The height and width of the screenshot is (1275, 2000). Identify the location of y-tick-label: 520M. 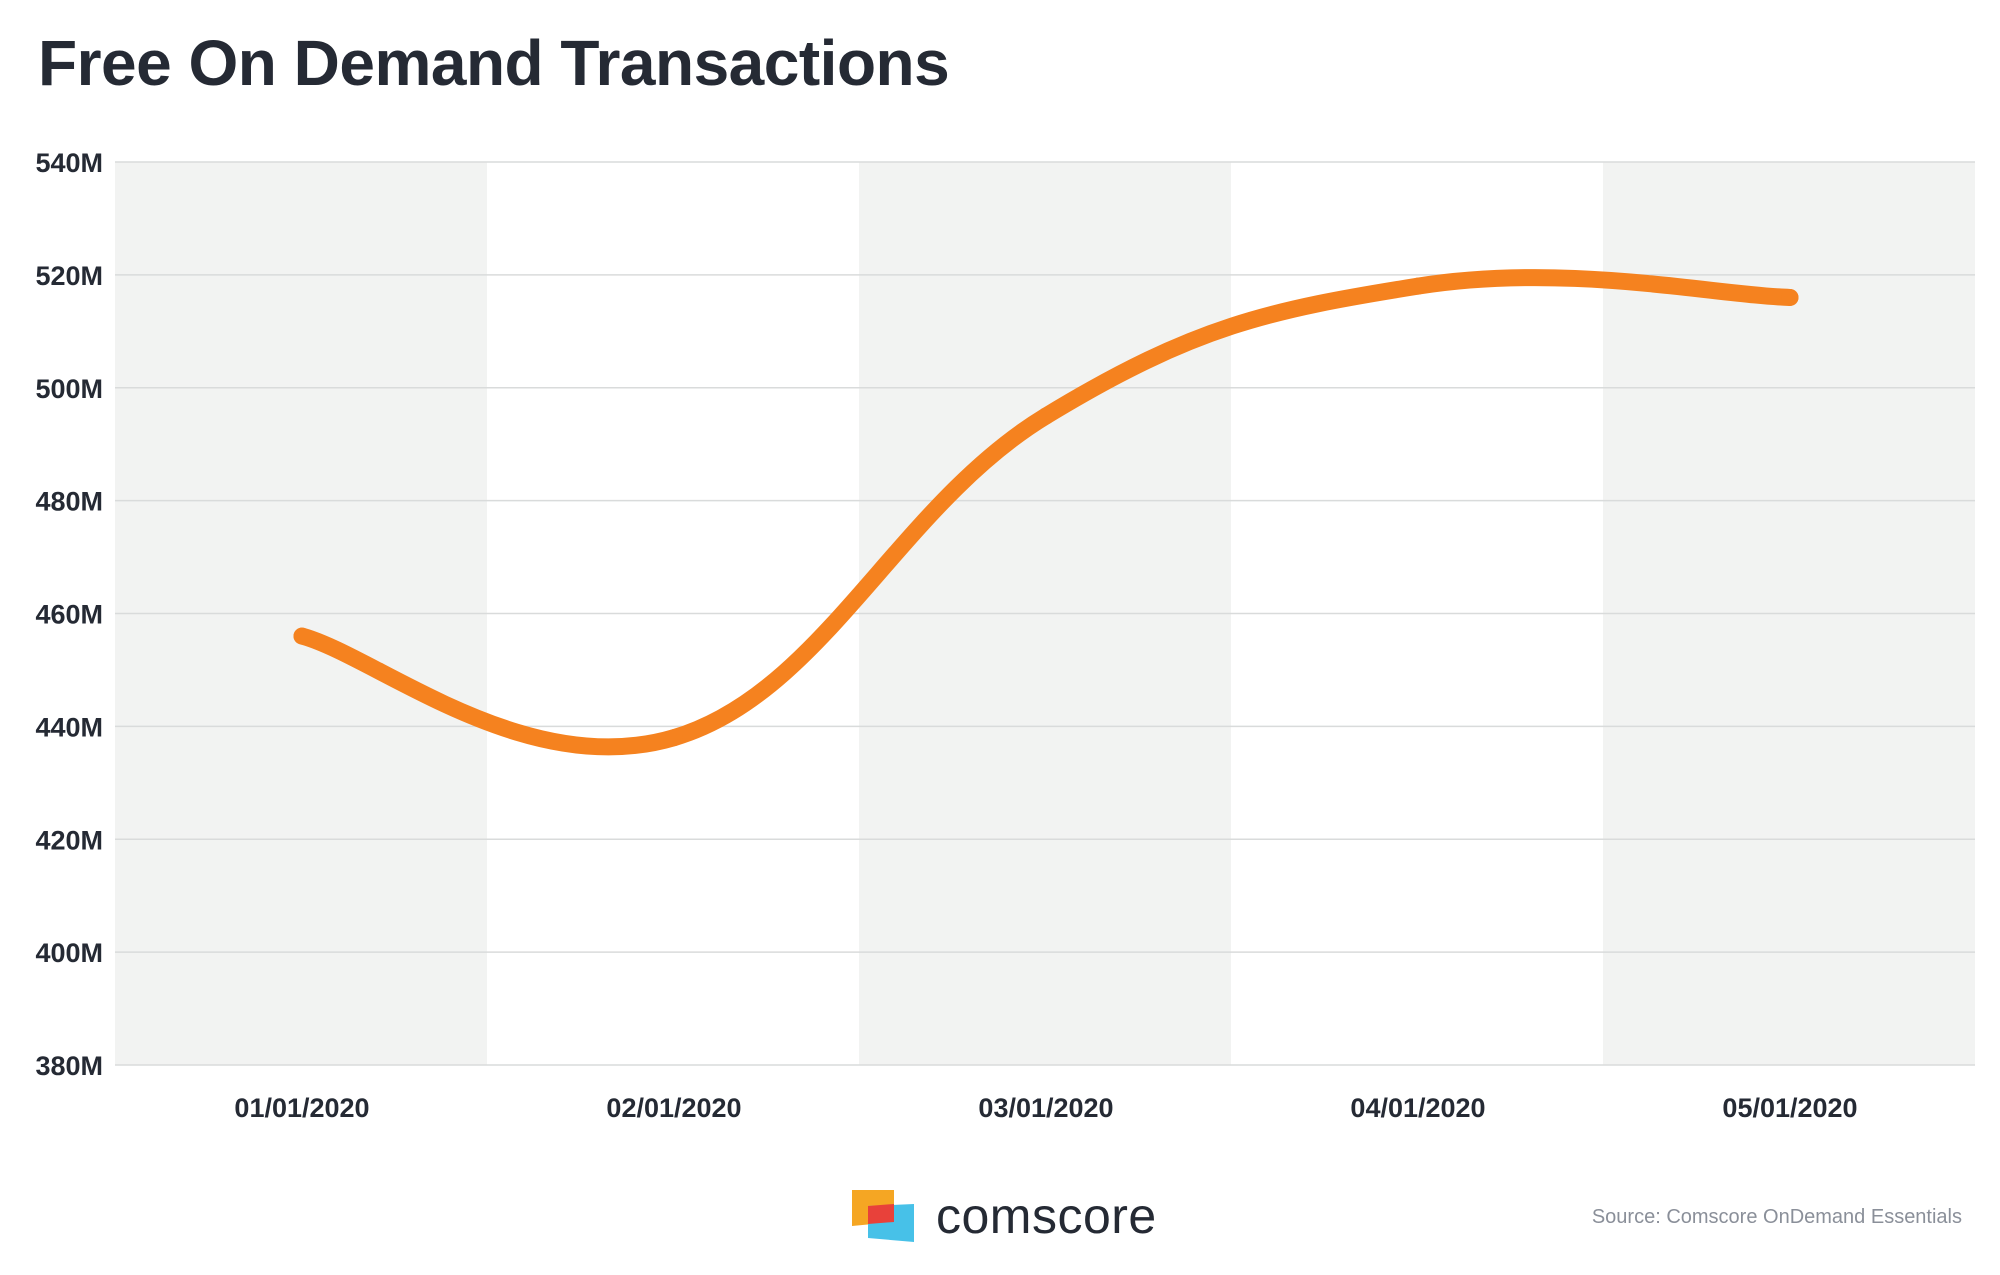
(69, 276).